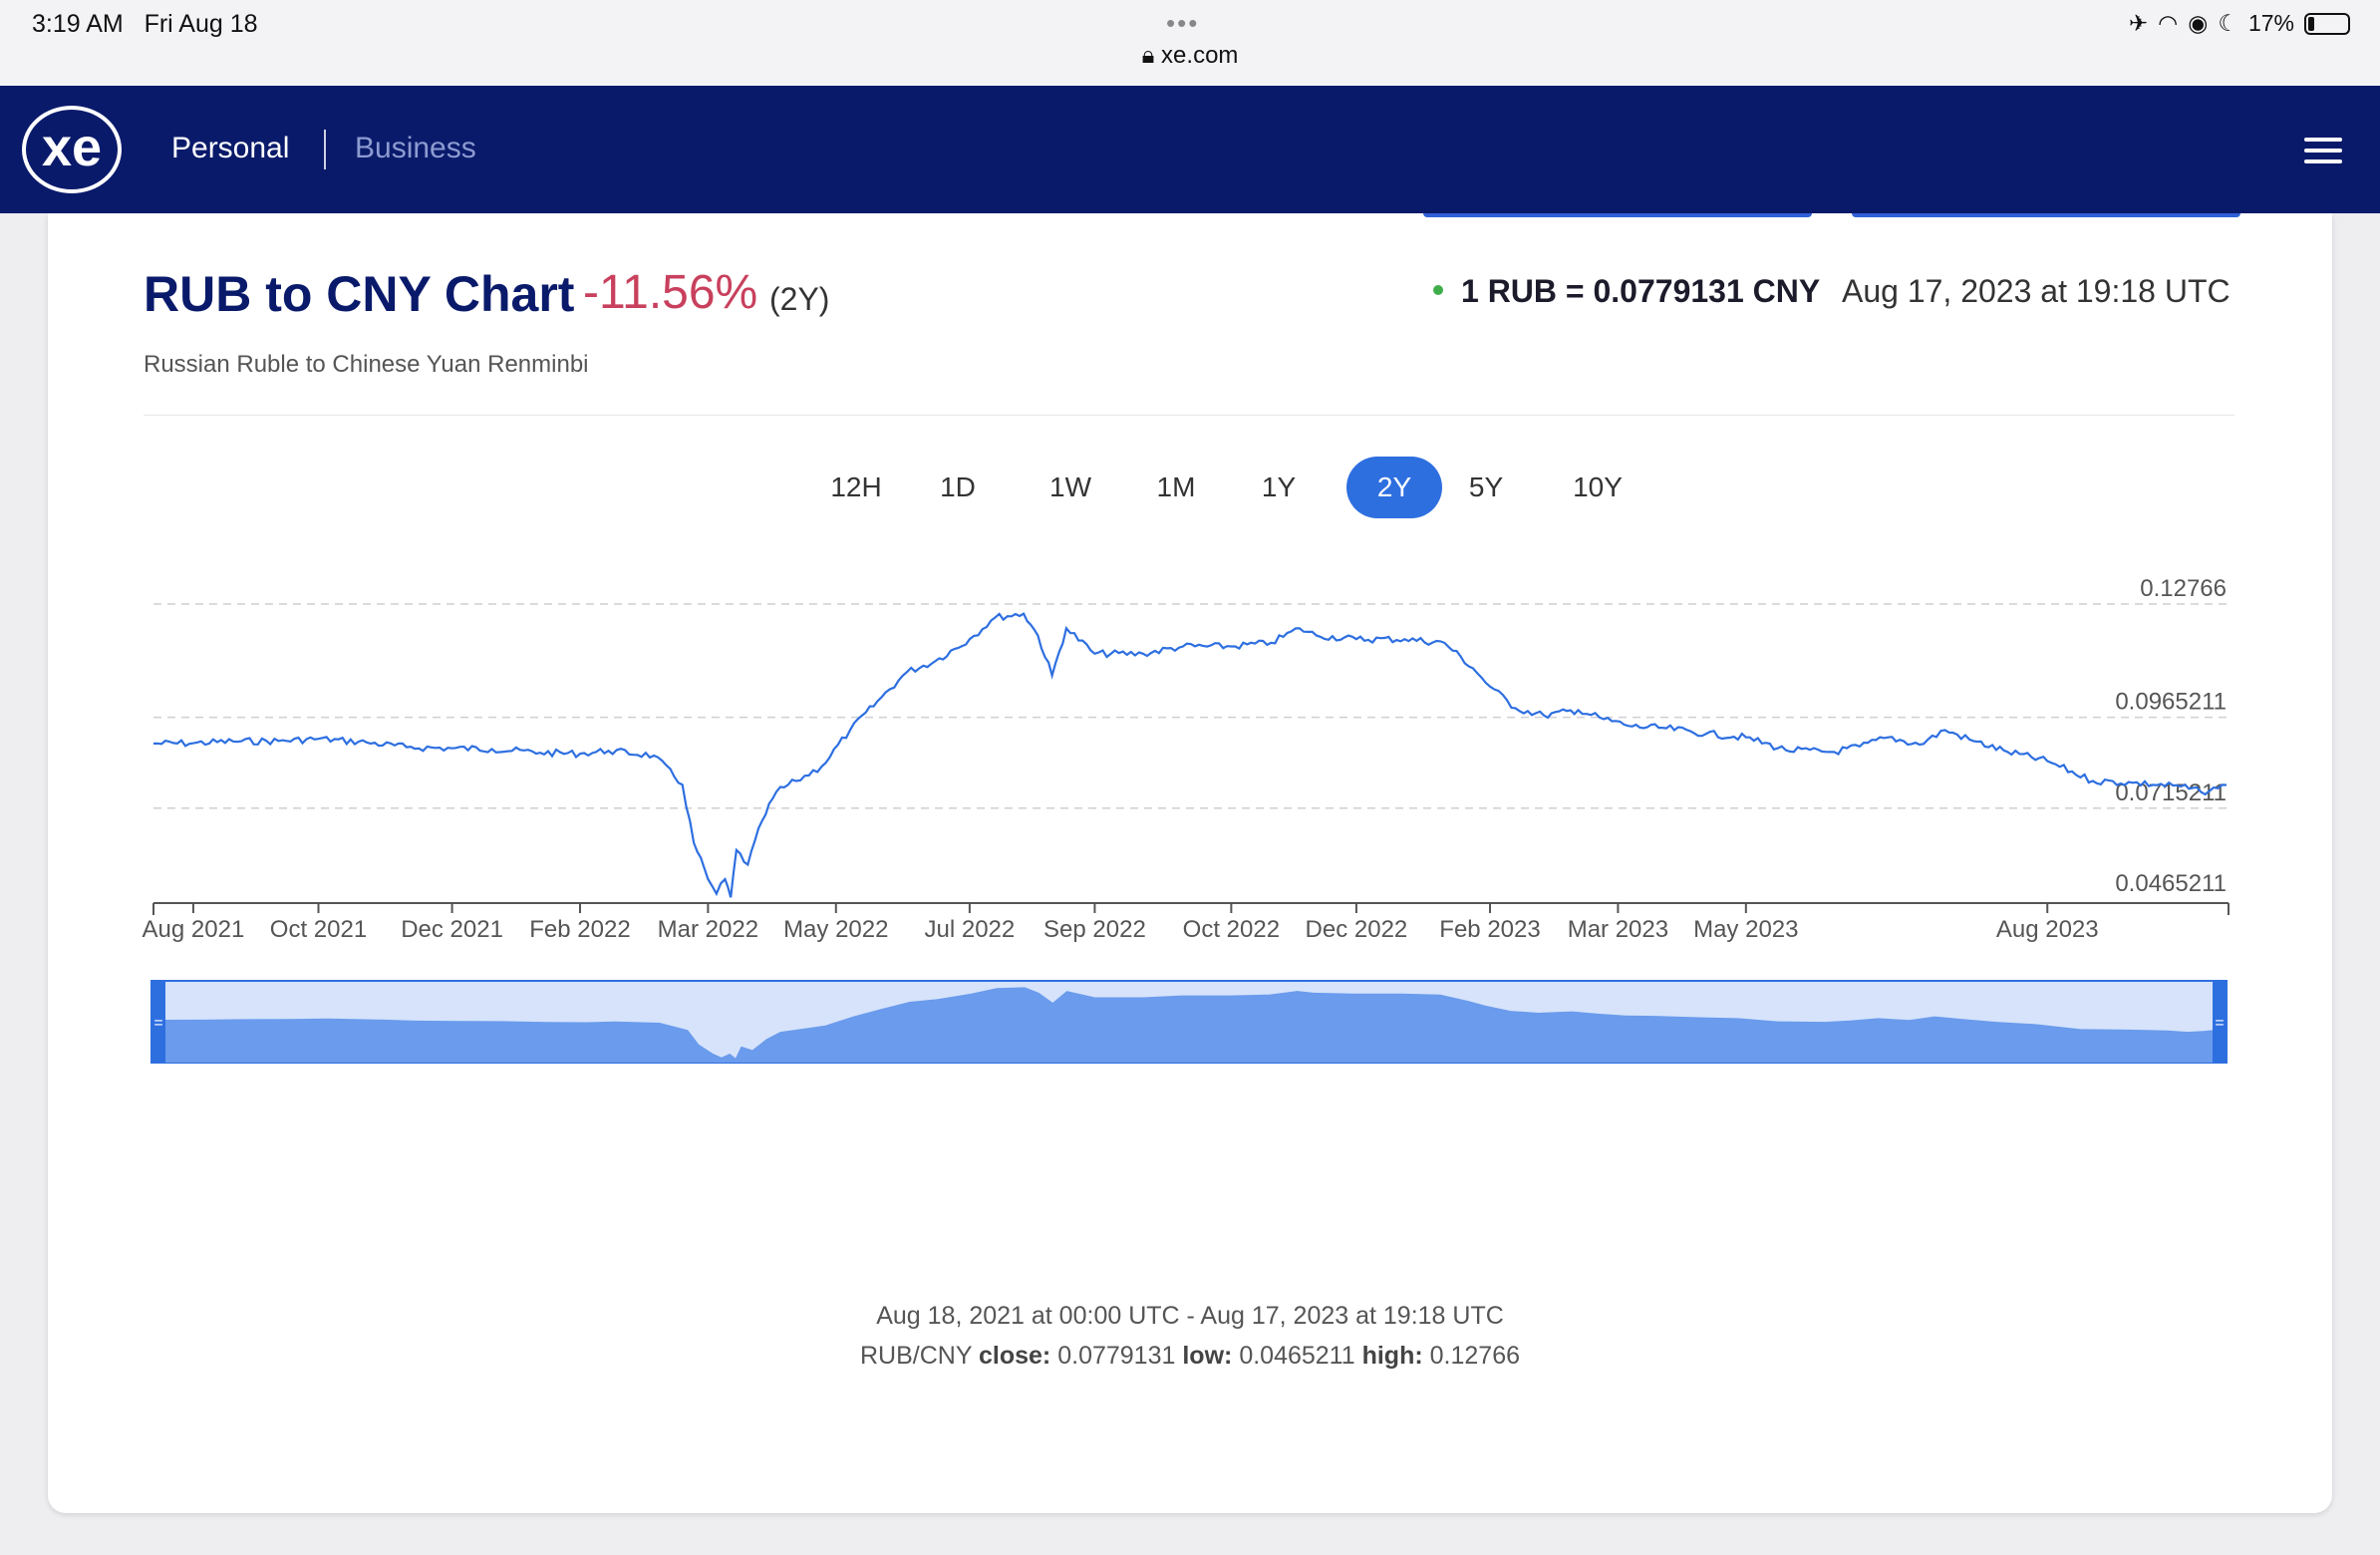 The width and height of the screenshot is (2380, 1555). I want to click on pair-label: RUB/CNY, so click(916, 1356).